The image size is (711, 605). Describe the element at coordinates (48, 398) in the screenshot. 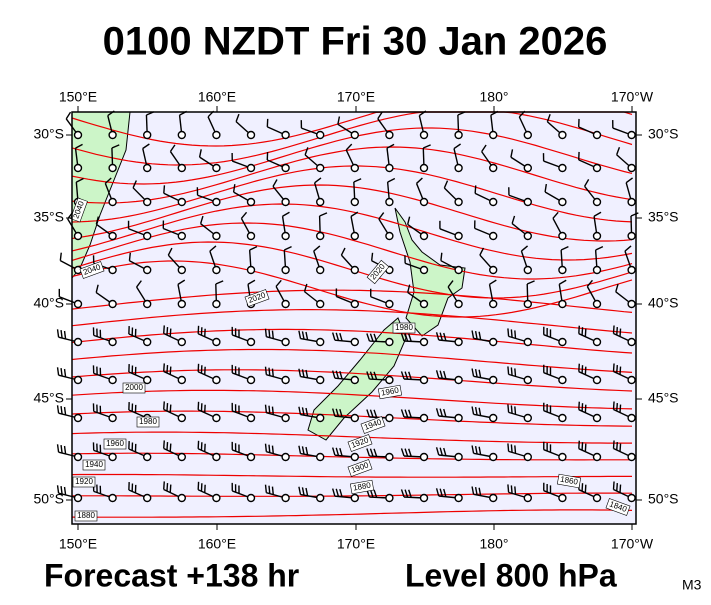

I see `lat-label: 45°S` at that location.